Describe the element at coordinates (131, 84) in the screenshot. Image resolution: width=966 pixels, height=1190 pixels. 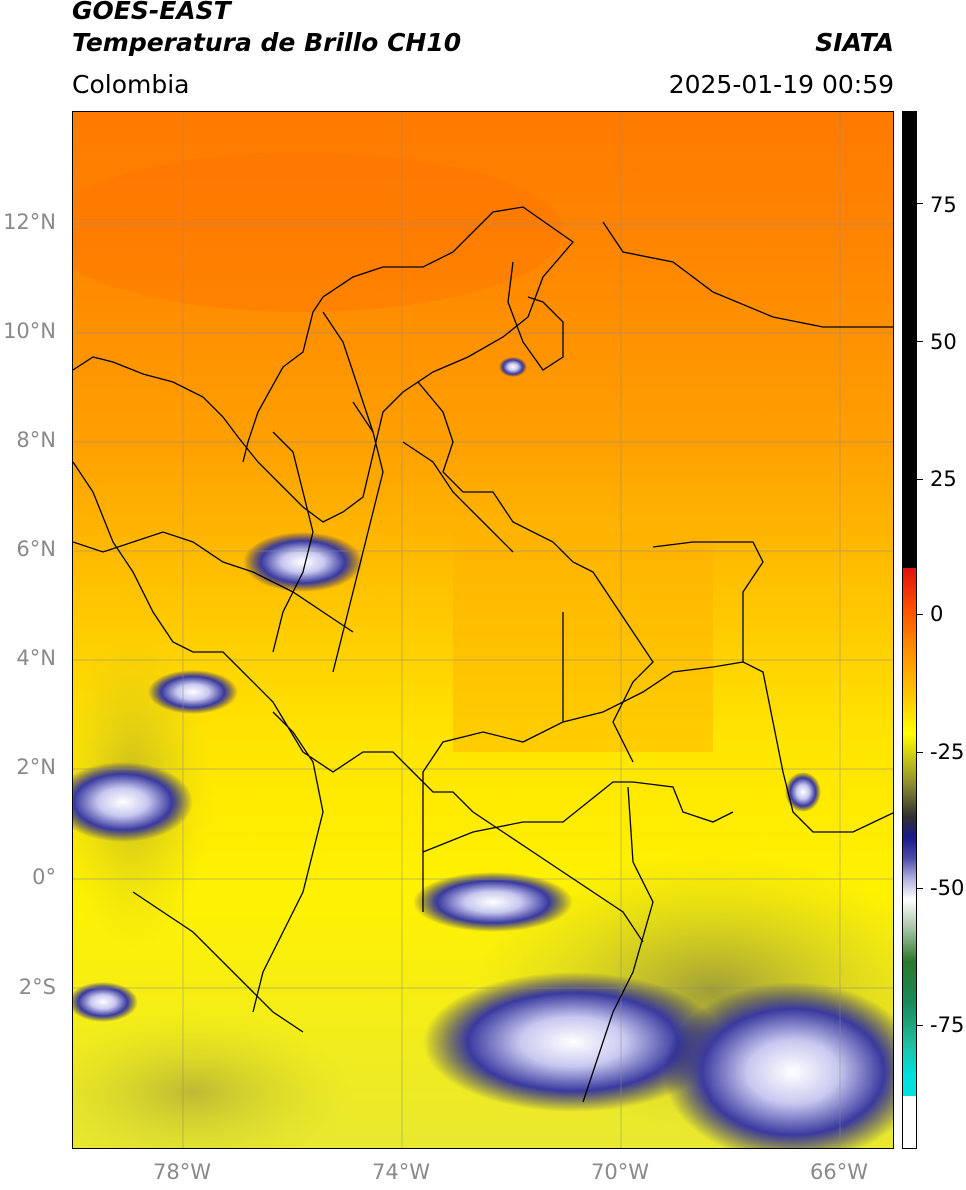
I see `region-label: Colombia` at that location.